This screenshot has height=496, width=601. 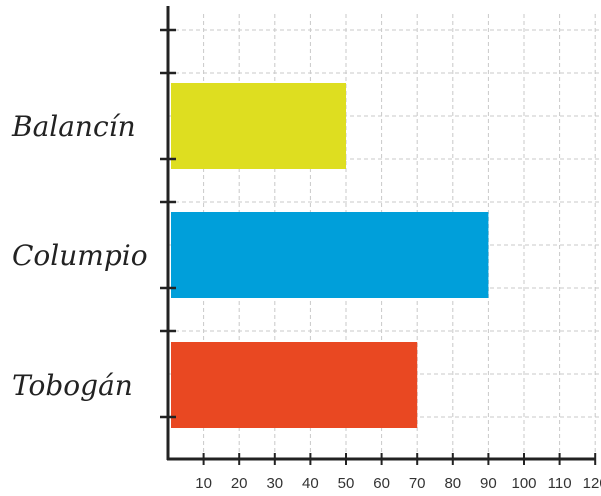 What do you see at coordinates (417, 483) in the screenshot?
I see `x-tick-label: 70` at bounding box center [417, 483].